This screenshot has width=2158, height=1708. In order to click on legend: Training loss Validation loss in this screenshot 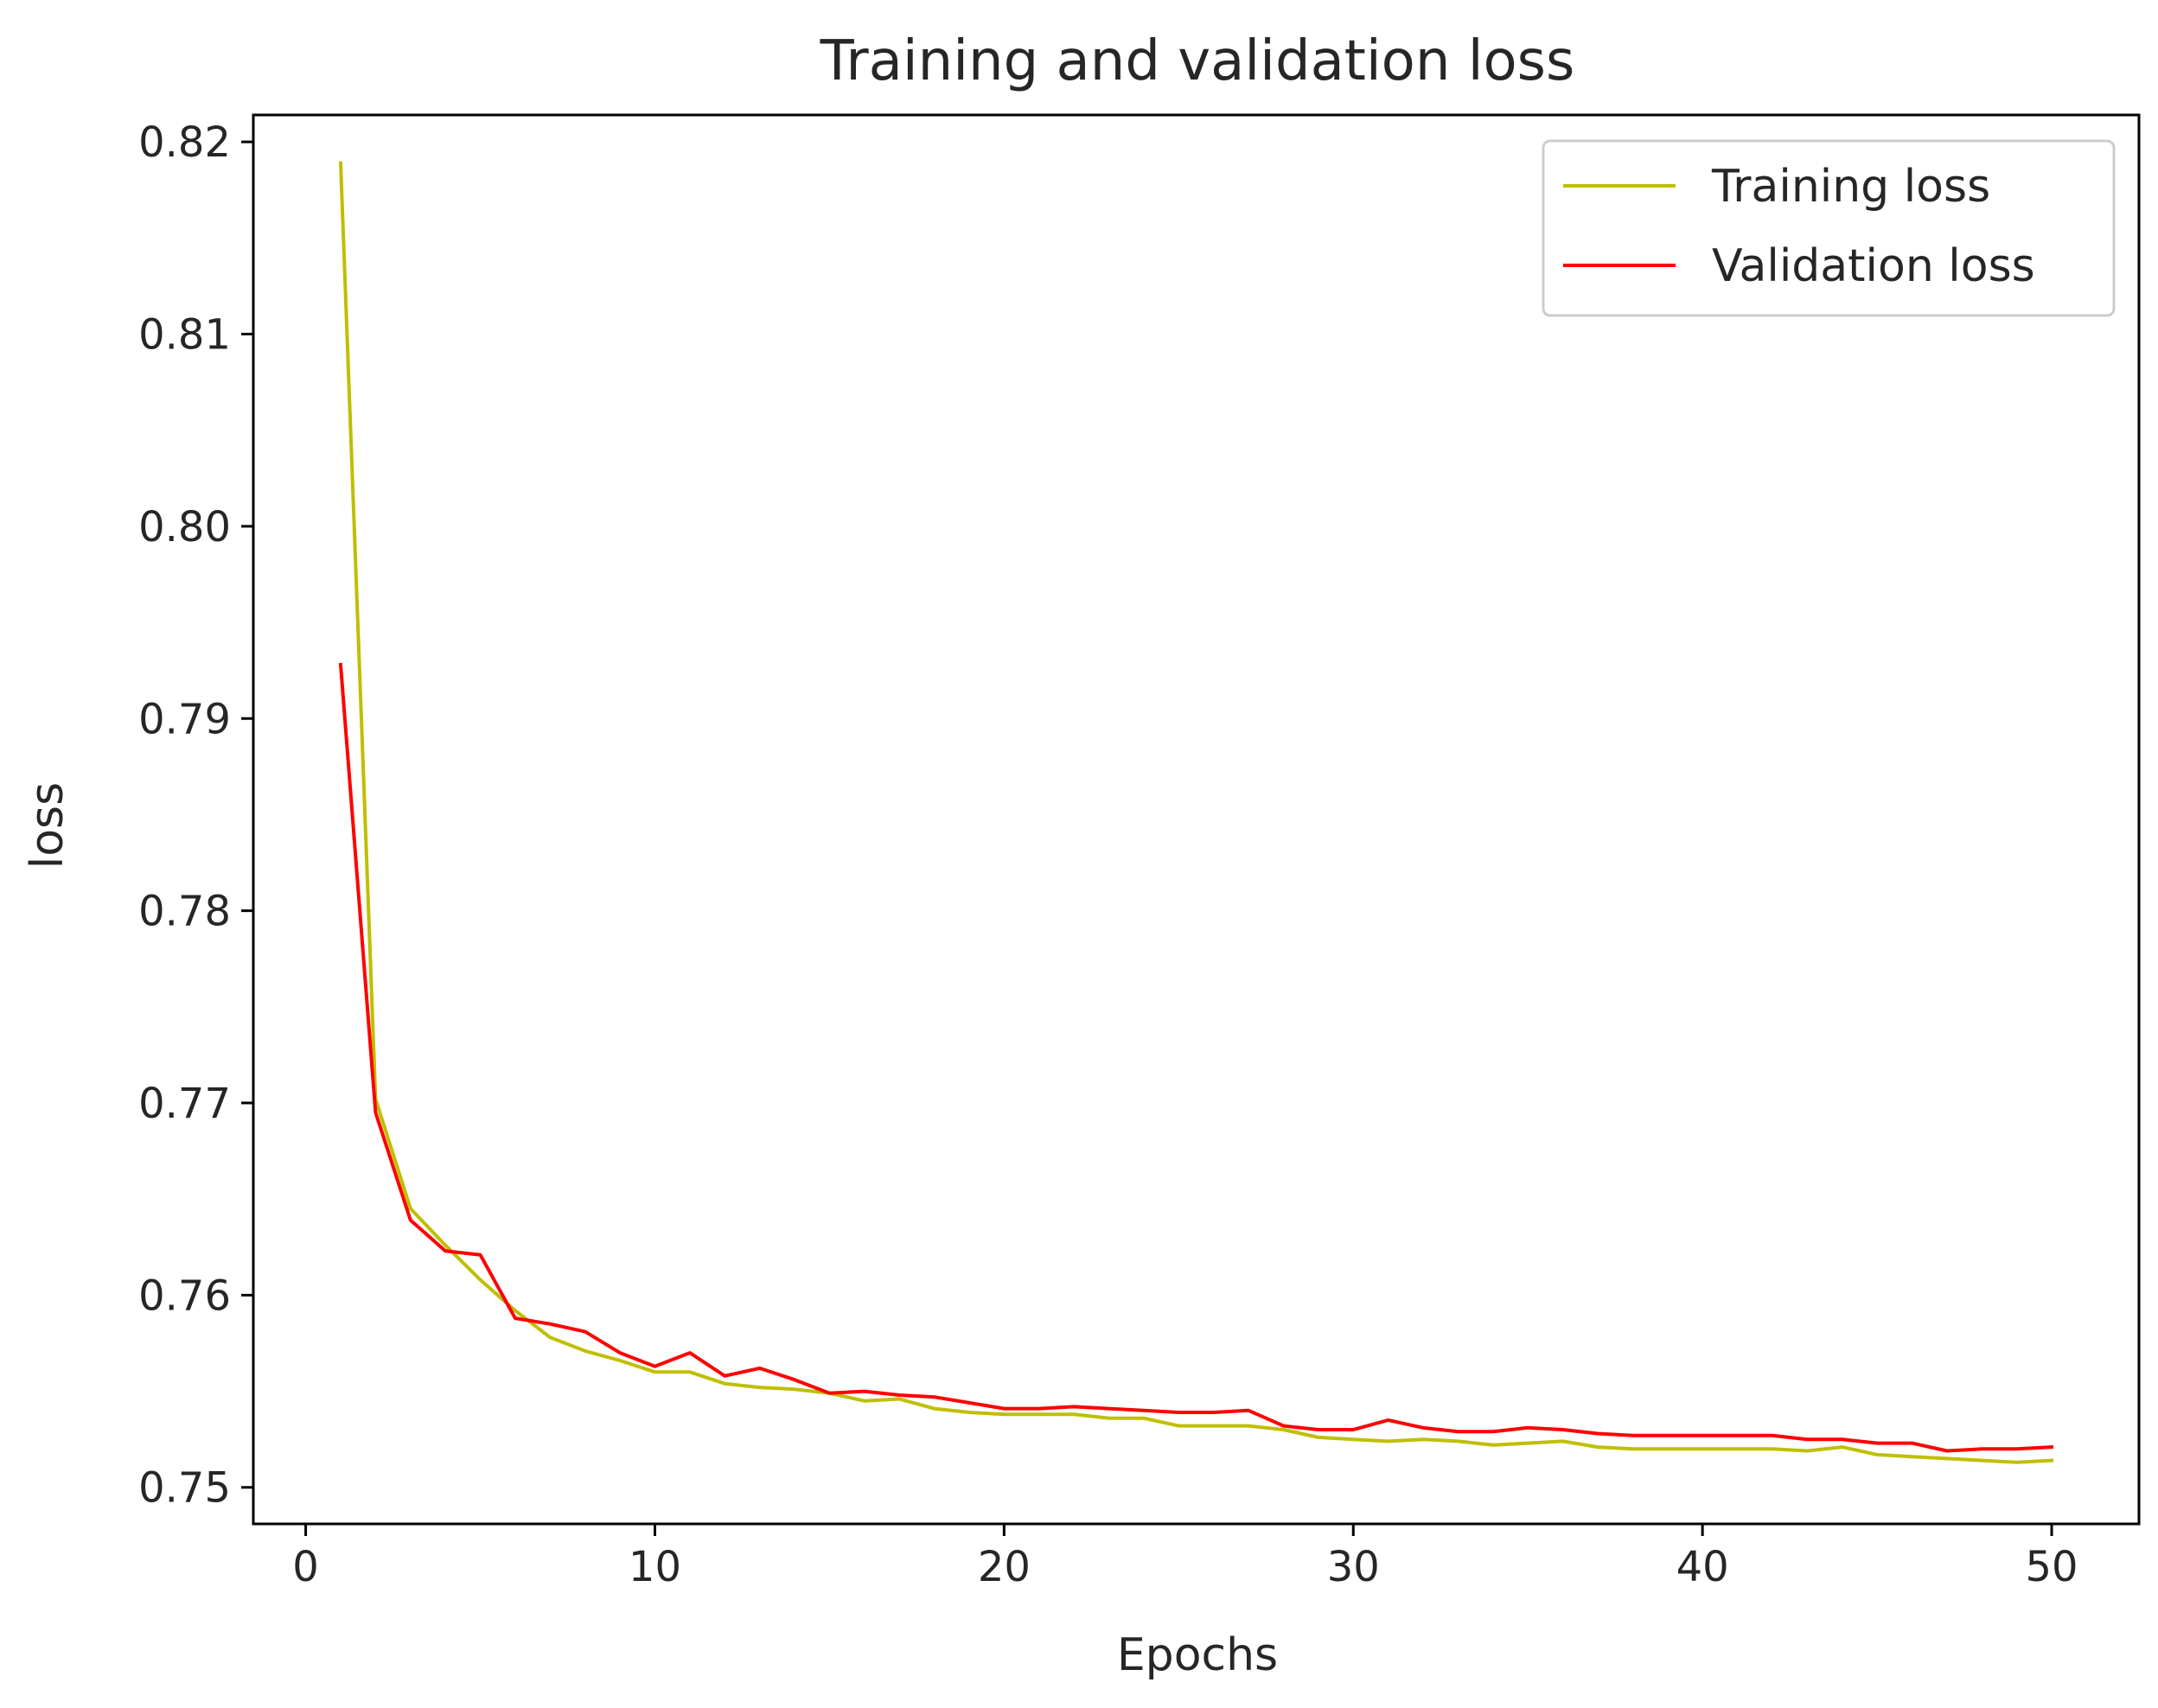, I will do `click(1829, 228)`.